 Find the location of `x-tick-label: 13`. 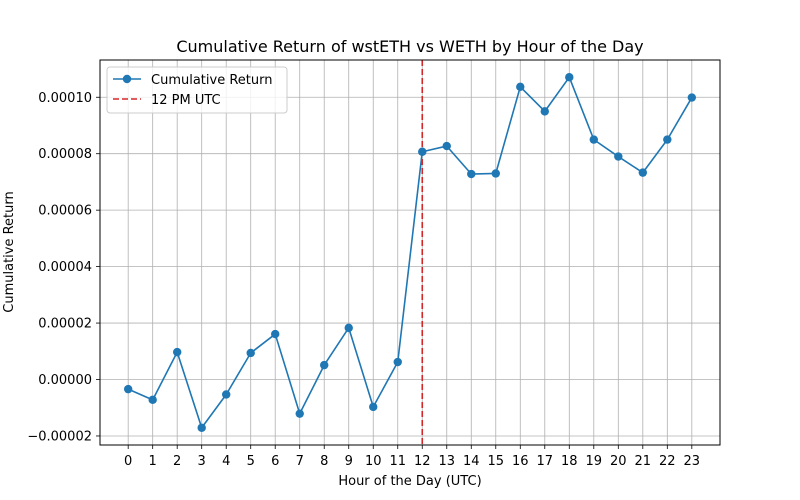

x-tick-label: 13 is located at coordinates (446, 461).